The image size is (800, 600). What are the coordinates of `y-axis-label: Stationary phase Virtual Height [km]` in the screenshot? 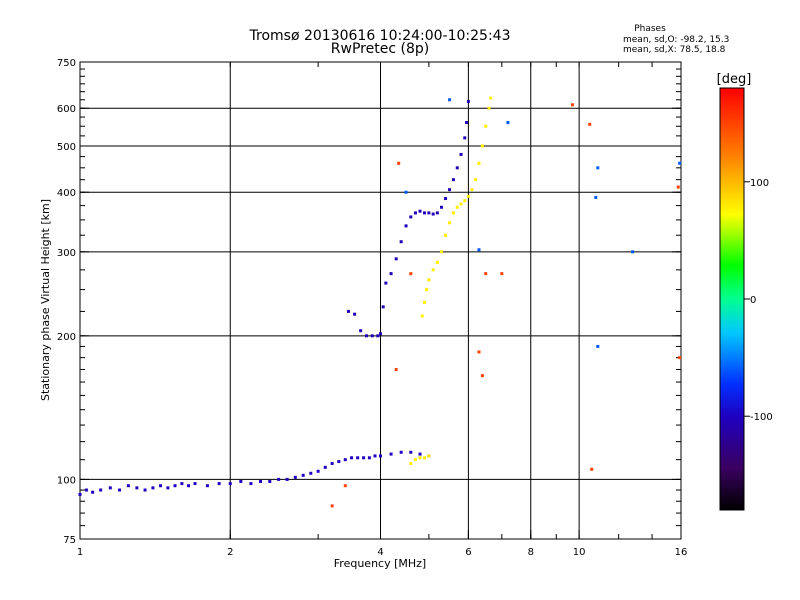 It's located at (45, 300).